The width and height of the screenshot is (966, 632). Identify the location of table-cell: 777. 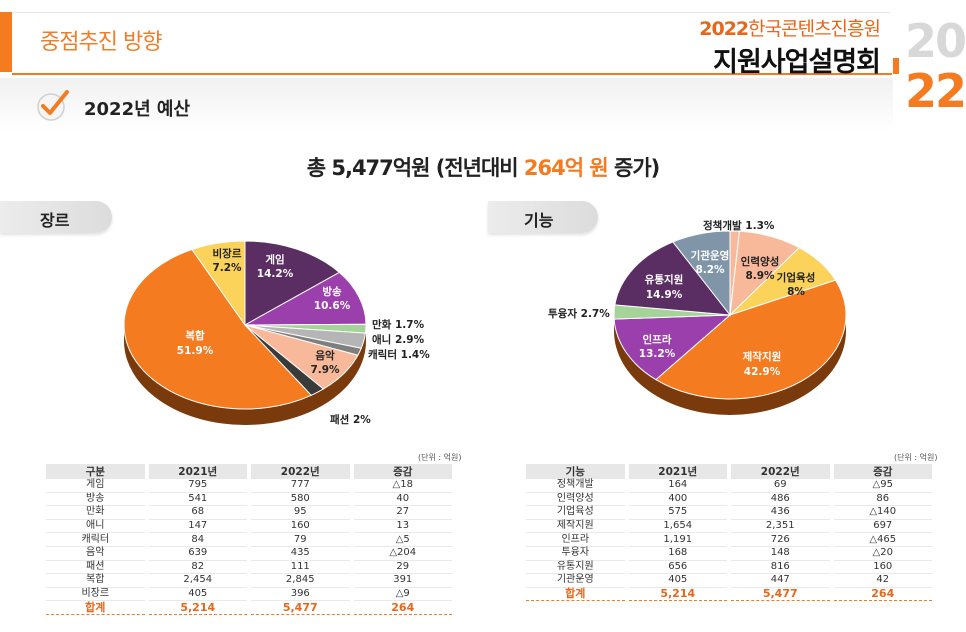
(300, 486).